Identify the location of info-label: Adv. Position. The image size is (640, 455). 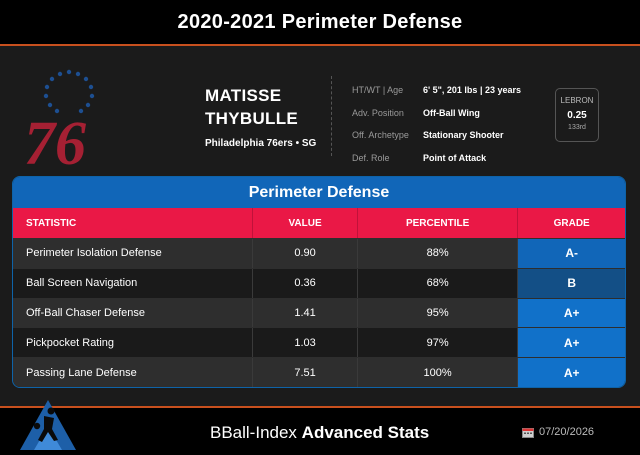
(378, 112).